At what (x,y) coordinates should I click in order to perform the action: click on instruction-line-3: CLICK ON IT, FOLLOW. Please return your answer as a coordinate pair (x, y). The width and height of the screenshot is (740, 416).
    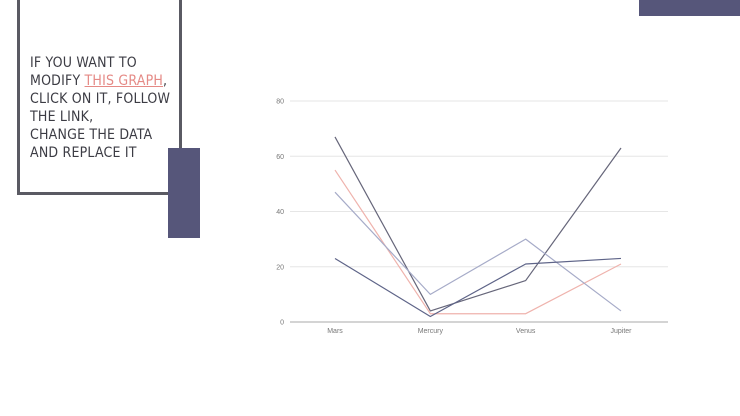
    Looking at the image, I should click on (100, 99).